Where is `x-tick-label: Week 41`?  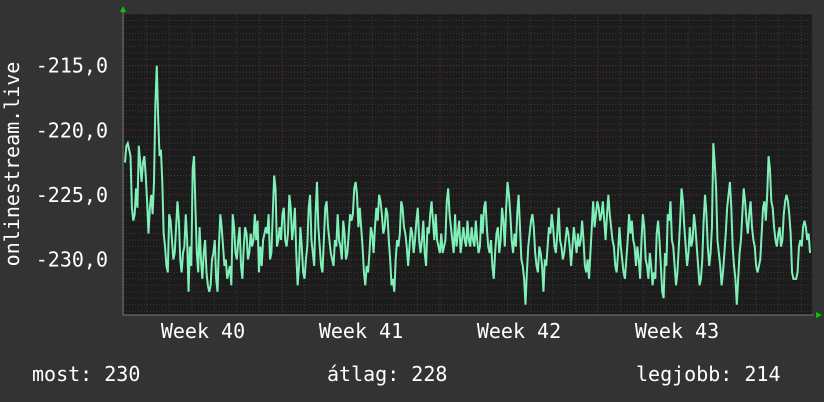
x-tick-label: Week 41 is located at coordinates (361, 331).